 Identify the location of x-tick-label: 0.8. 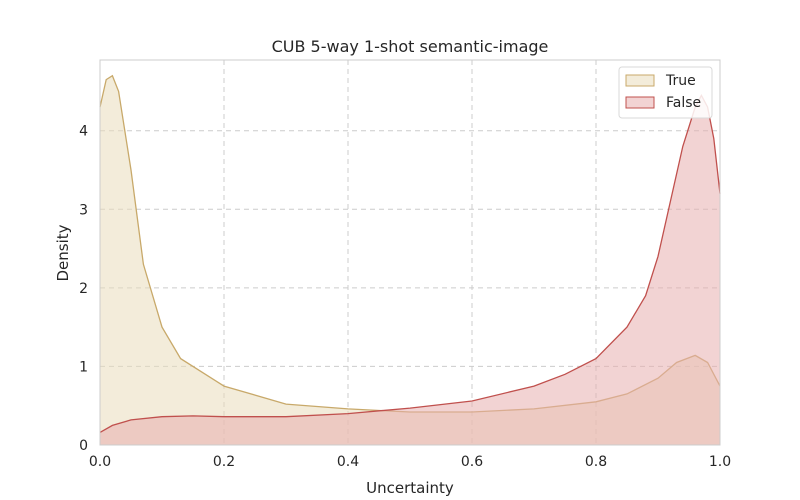
(596, 462).